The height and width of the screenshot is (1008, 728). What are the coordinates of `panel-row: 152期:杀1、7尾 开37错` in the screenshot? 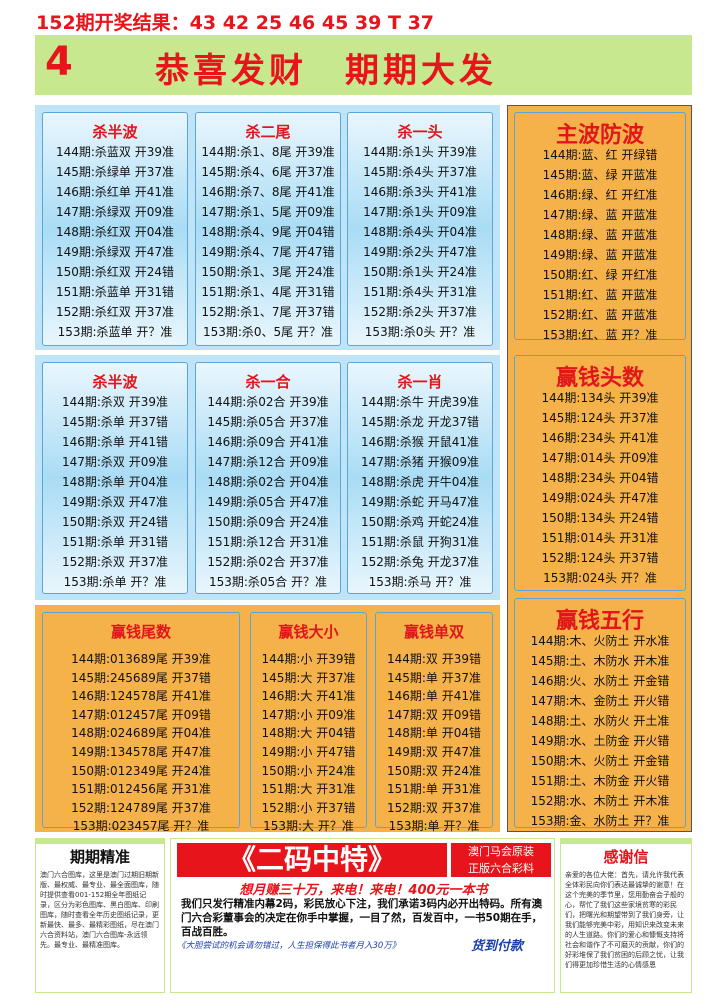 It's located at (268, 312).